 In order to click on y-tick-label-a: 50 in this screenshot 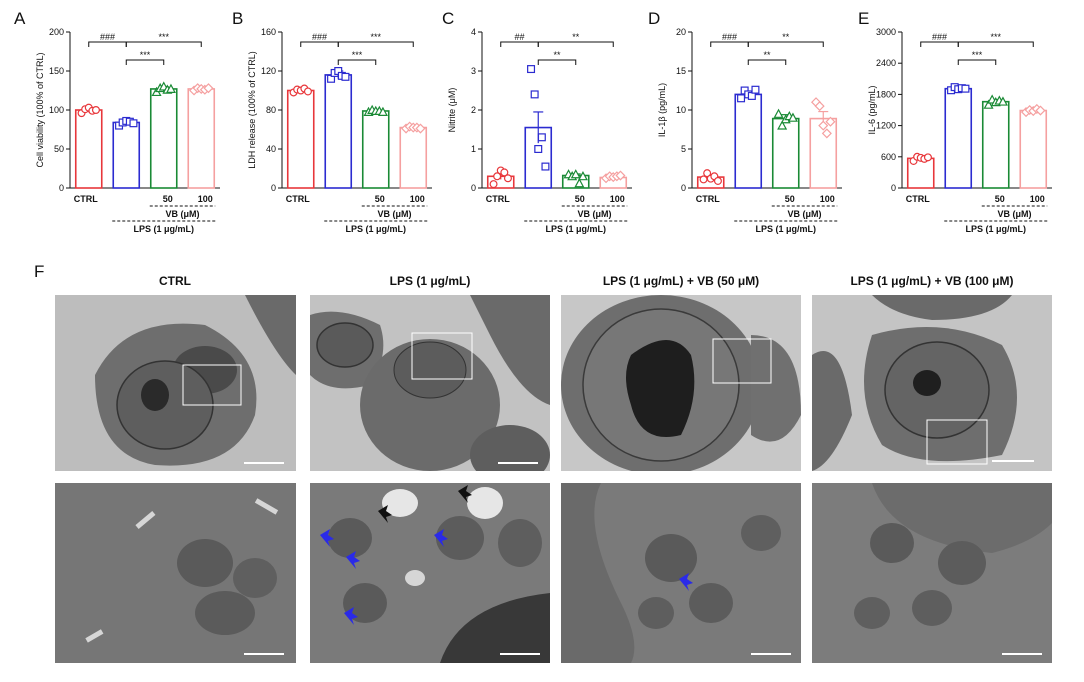, I will do `click(59, 149)`.